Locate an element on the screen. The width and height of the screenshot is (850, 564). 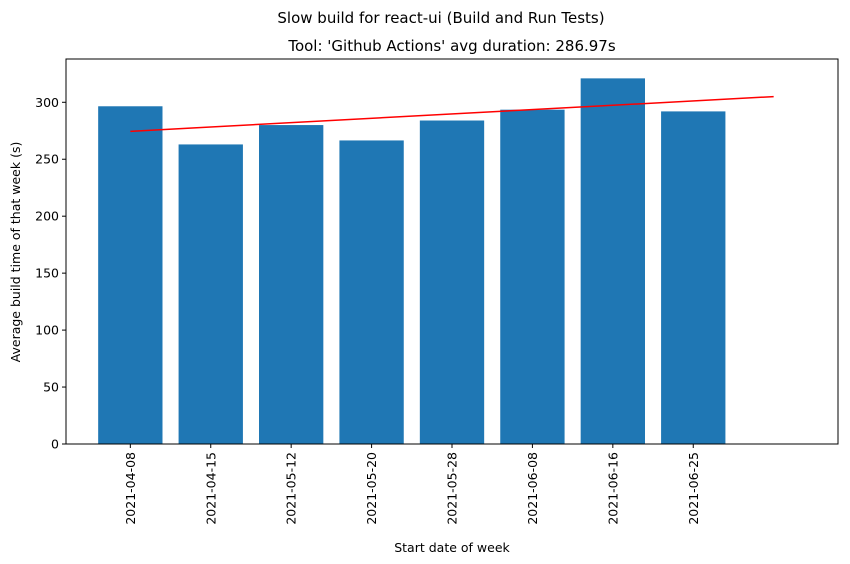
trend-line is located at coordinates (452, 114).